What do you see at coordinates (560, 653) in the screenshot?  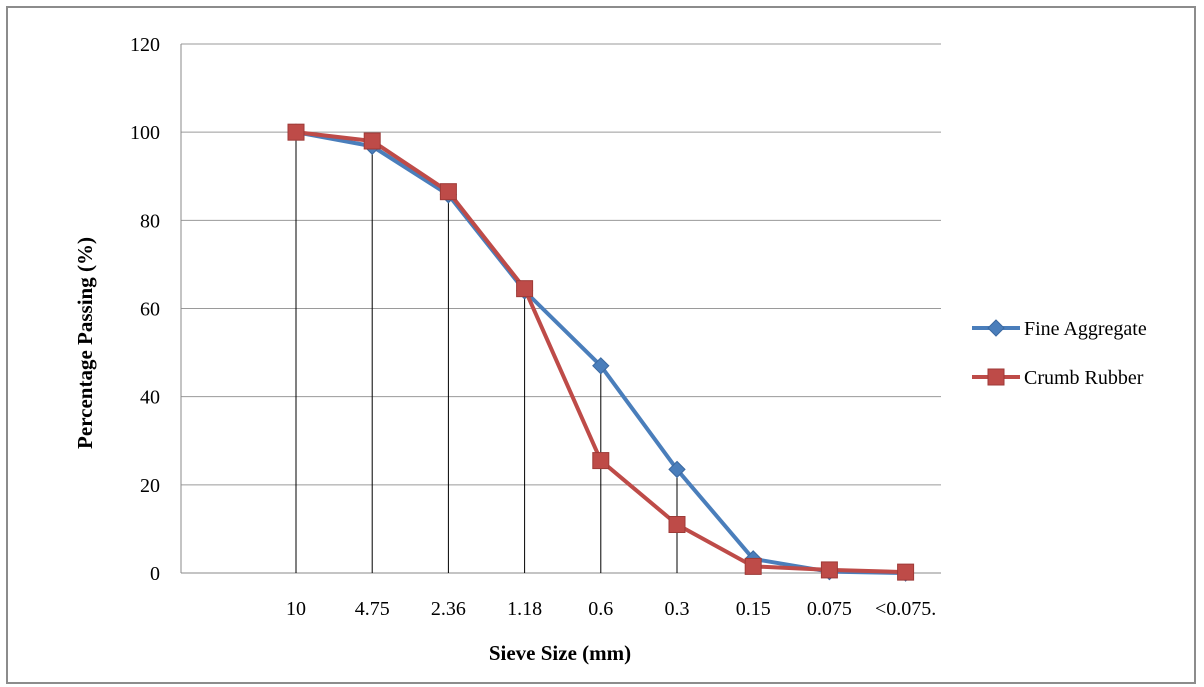 I see `x-axis-label: Sieve Size (mm)` at bounding box center [560, 653].